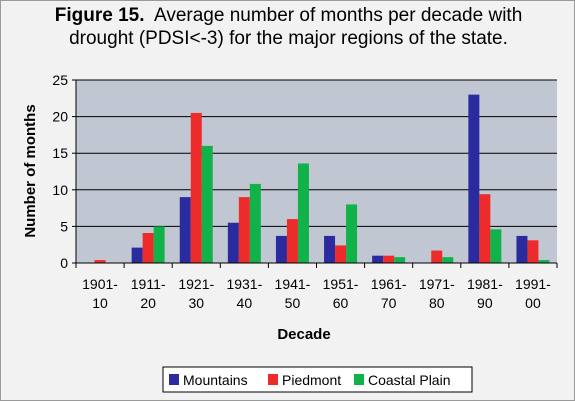 Image resolution: width=575 pixels, height=401 pixels. Describe the element at coordinates (64, 171) in the screenshot. I see `y-tick-labels: 0 5 10 15 20 25` at that location.